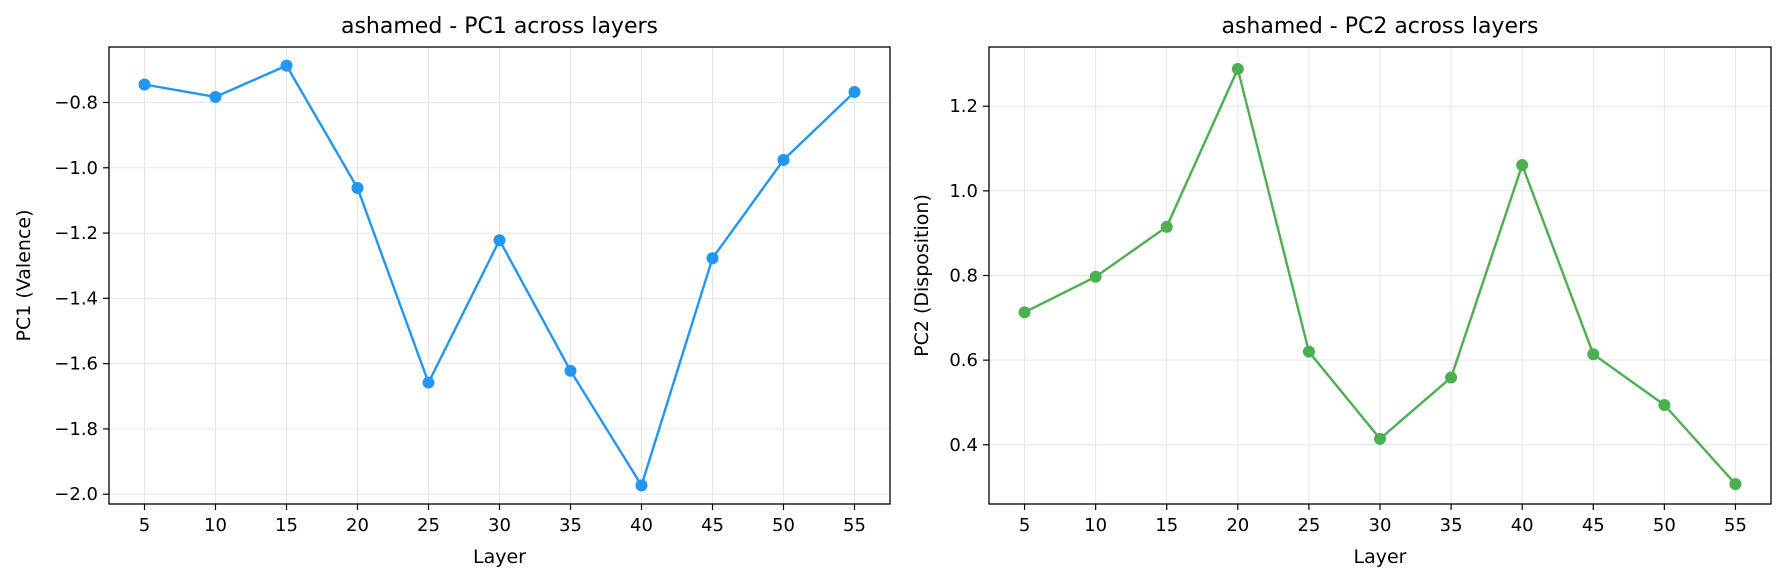 The width and height of the screenshot is (1784, 581). I want to click on y-tick-label: −2.0, so click(76, 494).